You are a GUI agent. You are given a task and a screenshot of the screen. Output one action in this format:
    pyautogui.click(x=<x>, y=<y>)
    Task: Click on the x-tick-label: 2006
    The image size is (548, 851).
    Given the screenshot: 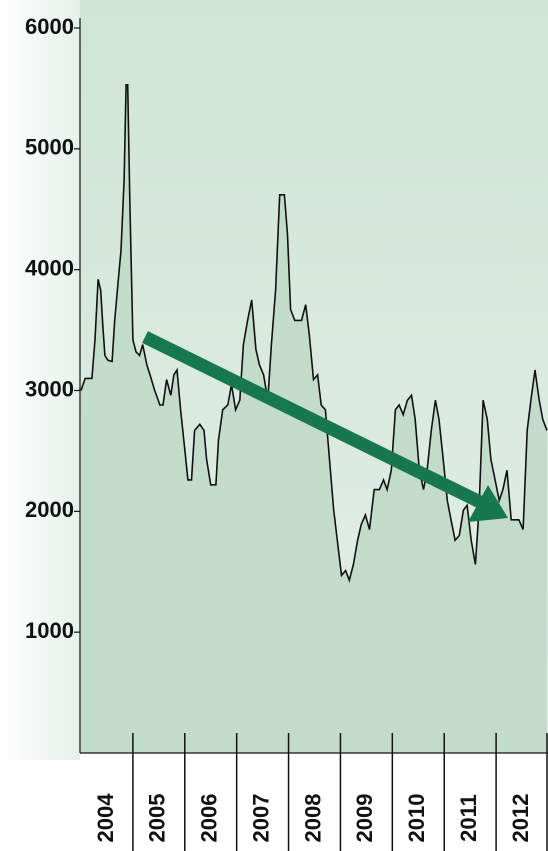 What is the action you would take?
    pyautogui.click(x=209, y=818)
    